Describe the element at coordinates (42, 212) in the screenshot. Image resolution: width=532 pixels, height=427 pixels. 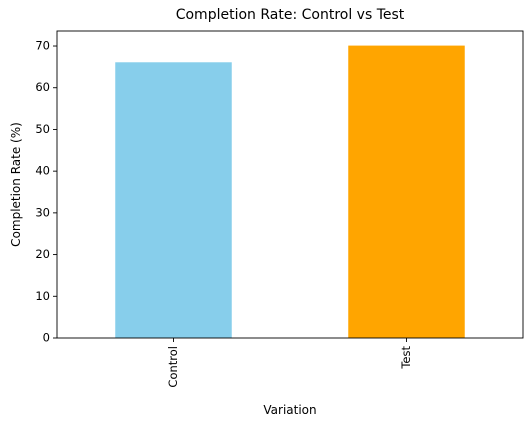
I see `y-tick-label: 30` at that location.